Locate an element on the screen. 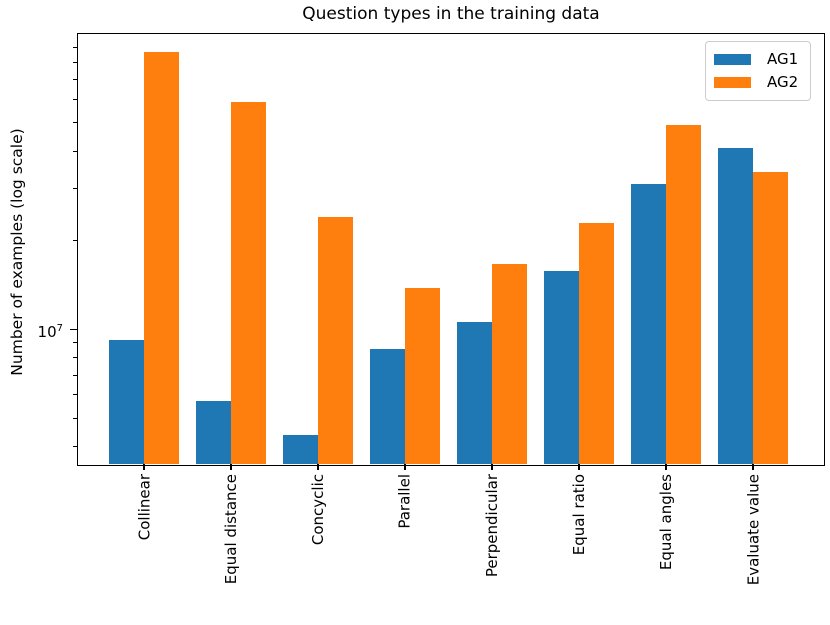  bar-ag2-evaluate-value is located at coordinates (770, 318).